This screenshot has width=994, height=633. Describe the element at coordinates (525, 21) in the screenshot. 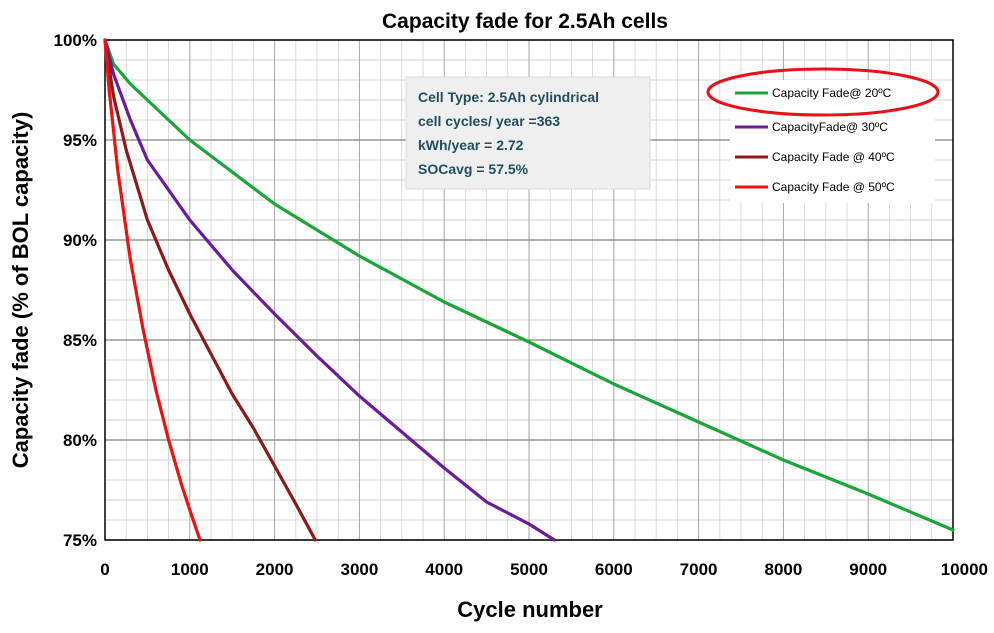

I see `chart-title: Capacity fade for 2.5Ah cells` at that location.